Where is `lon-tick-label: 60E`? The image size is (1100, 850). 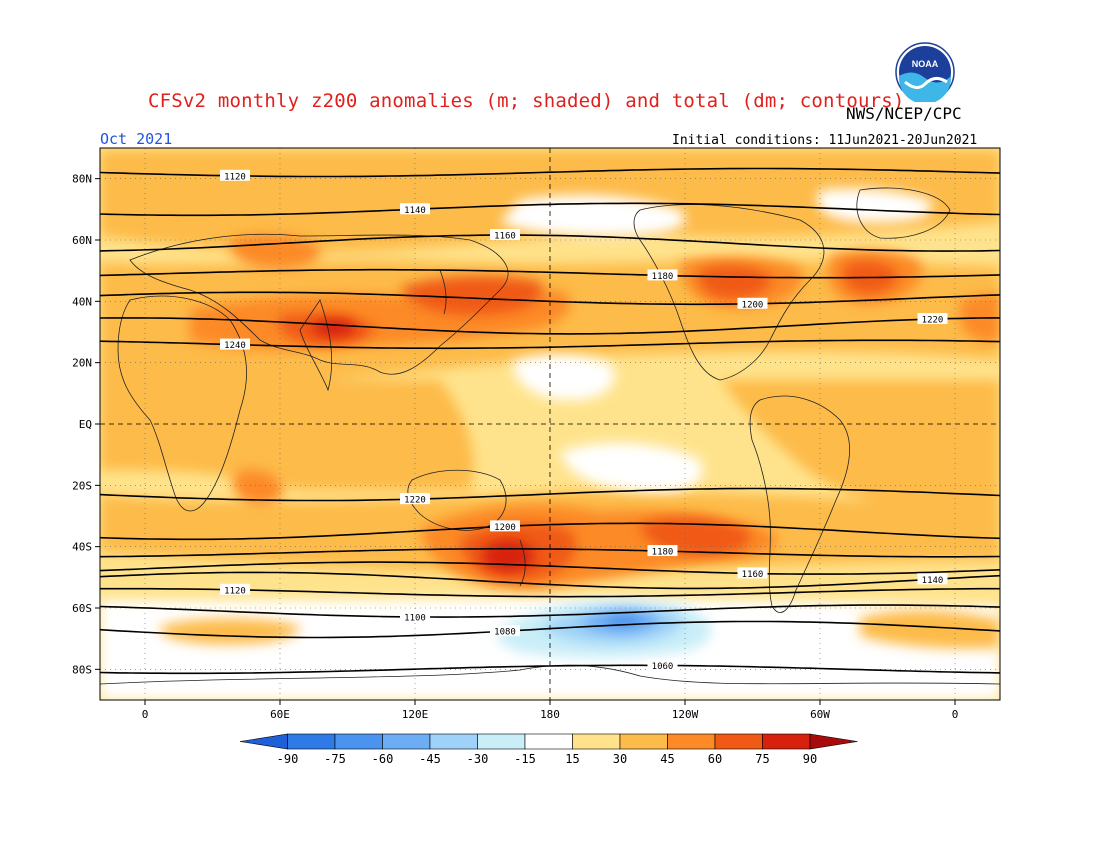 lon-tick-label: 60E is located at coordinates (280, 714).